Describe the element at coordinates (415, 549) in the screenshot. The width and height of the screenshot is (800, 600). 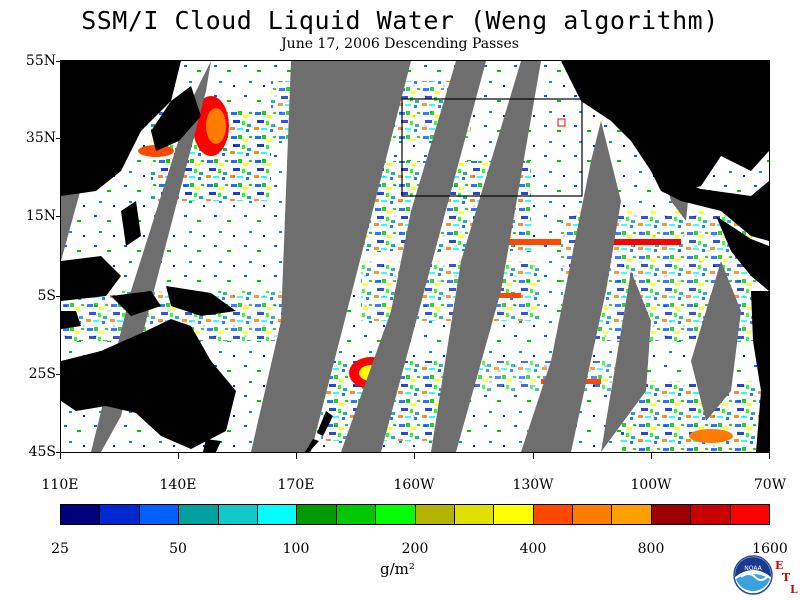
I see `colorbar-label: 200` at that location.